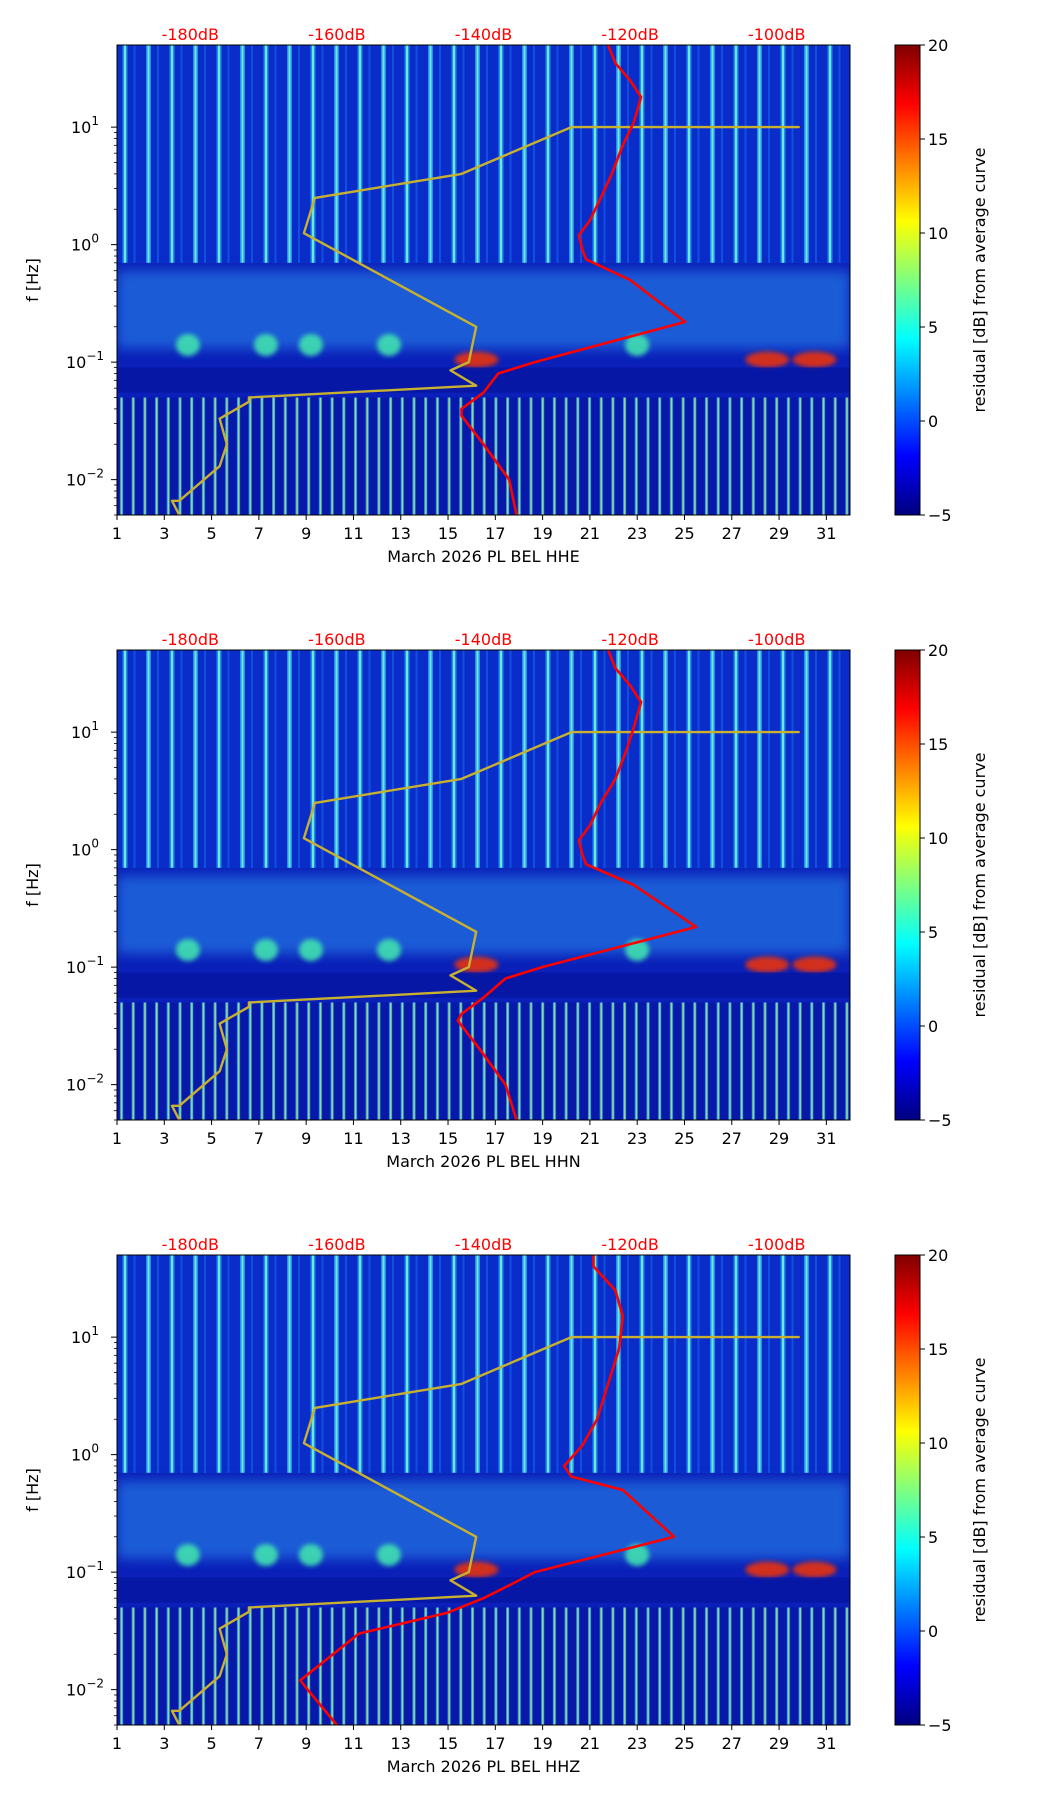  I want to click on x-axis-label: March 2026 PL BEL HHE, so click(483, 556).